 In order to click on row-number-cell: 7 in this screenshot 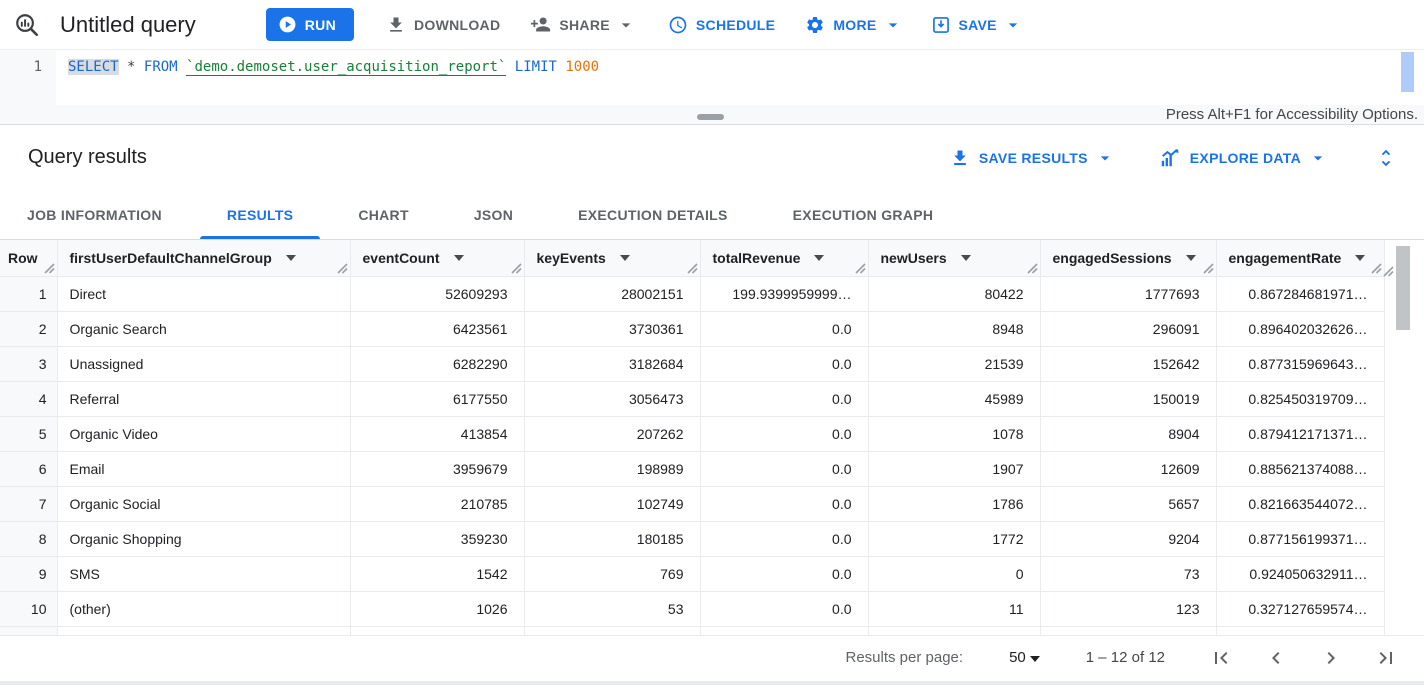, I will do `click(29, 504)`.